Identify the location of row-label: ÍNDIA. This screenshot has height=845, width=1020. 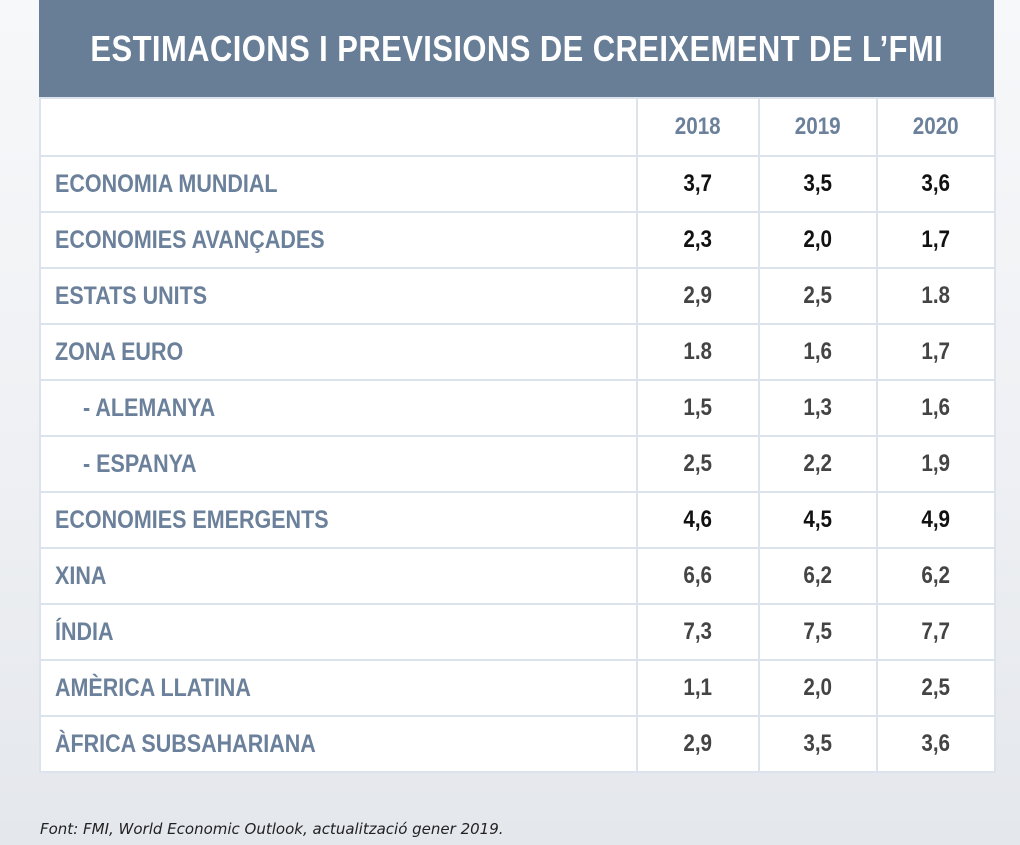
(84, 631).